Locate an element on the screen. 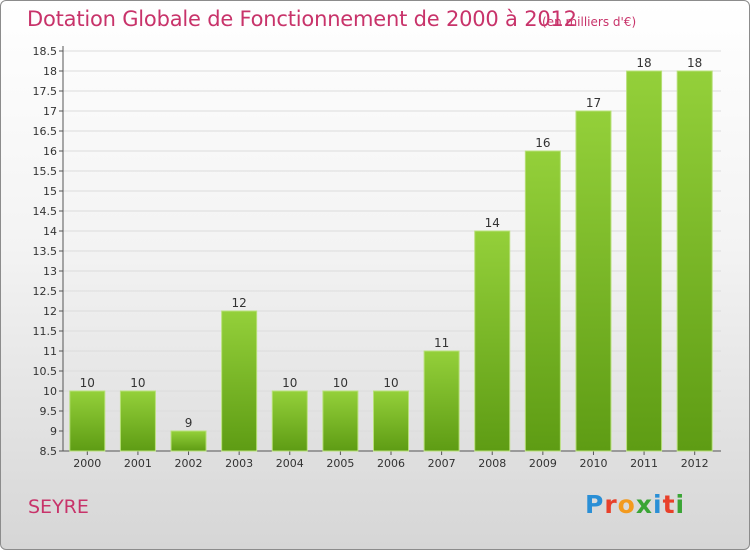 This screenshot has height=550, width=750. proxiti-logo: Proxiti is located at coordinates (635, 504).